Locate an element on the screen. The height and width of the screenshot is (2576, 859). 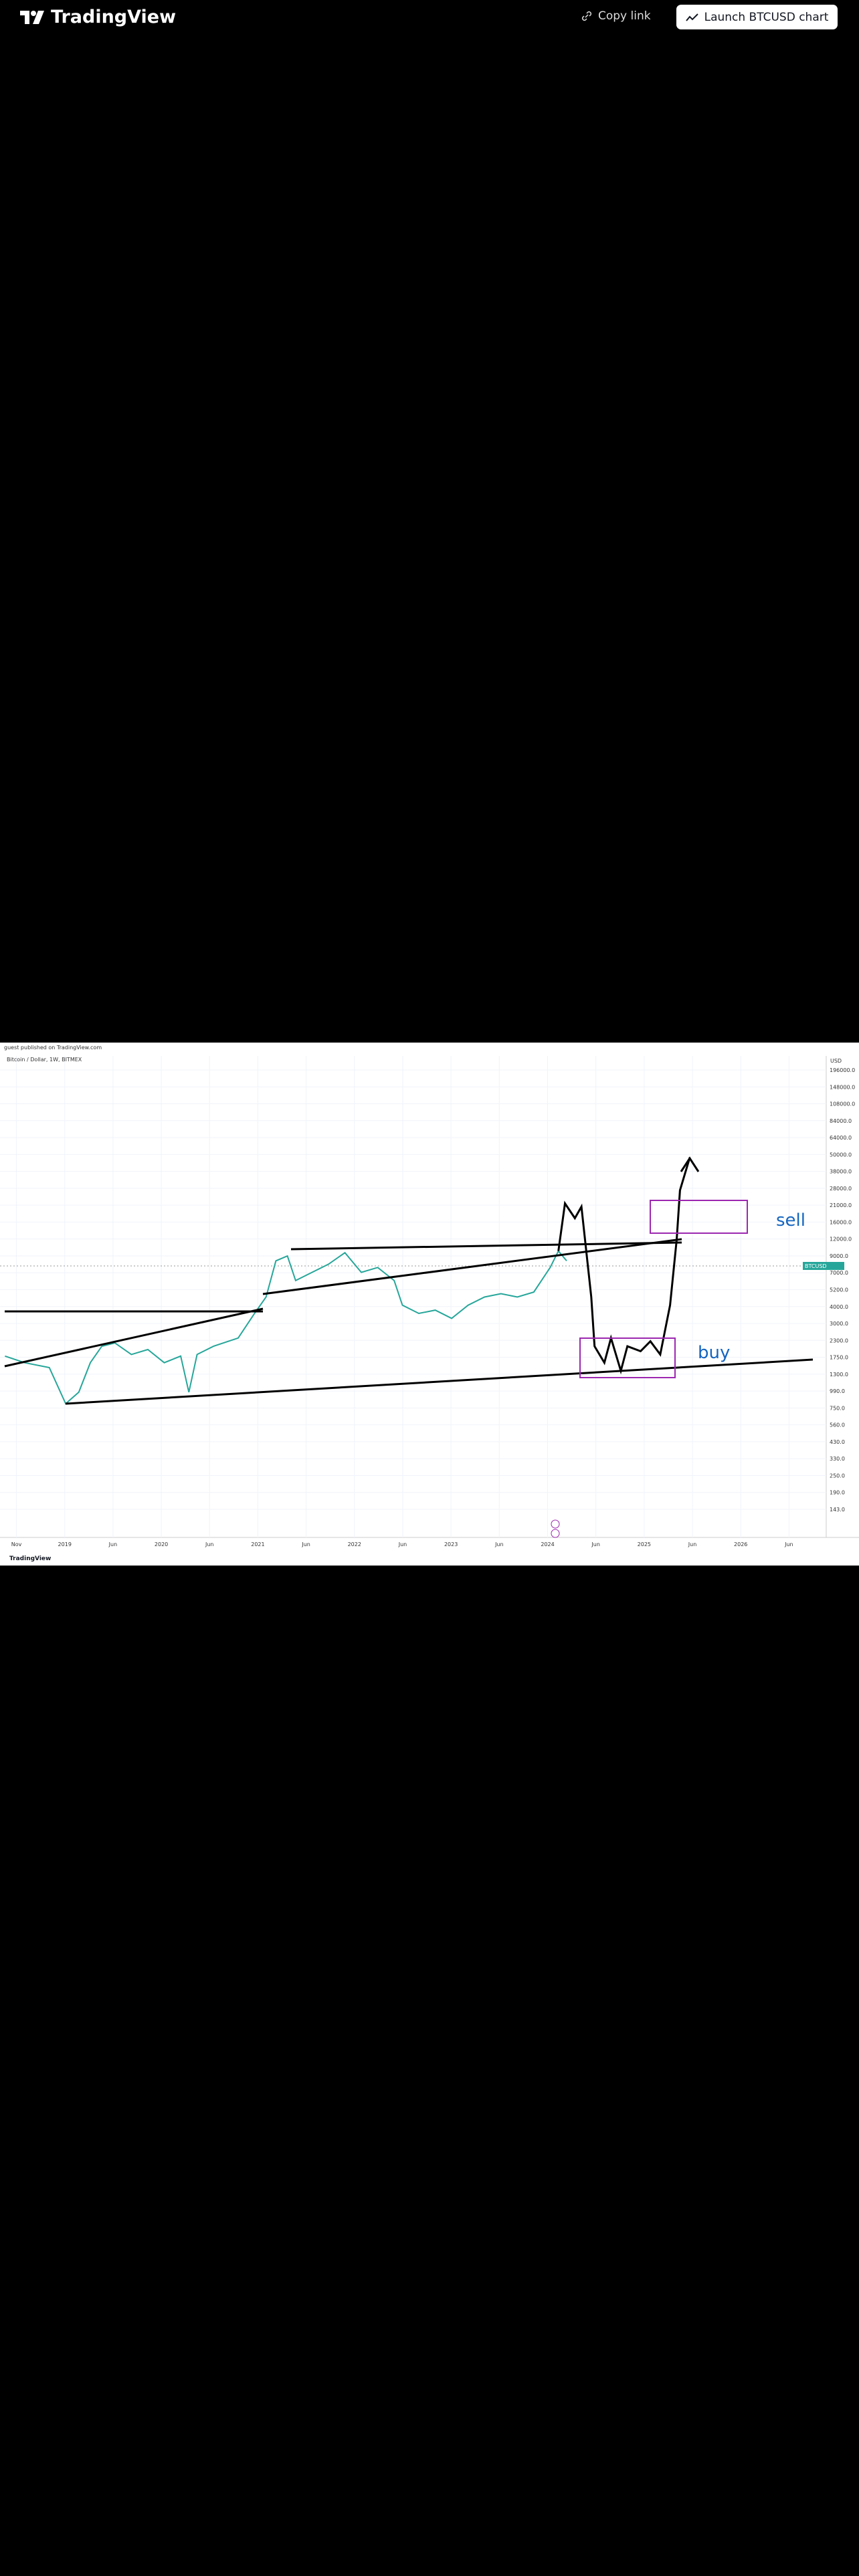
currency: USD is located at coordinates (836, 1061).